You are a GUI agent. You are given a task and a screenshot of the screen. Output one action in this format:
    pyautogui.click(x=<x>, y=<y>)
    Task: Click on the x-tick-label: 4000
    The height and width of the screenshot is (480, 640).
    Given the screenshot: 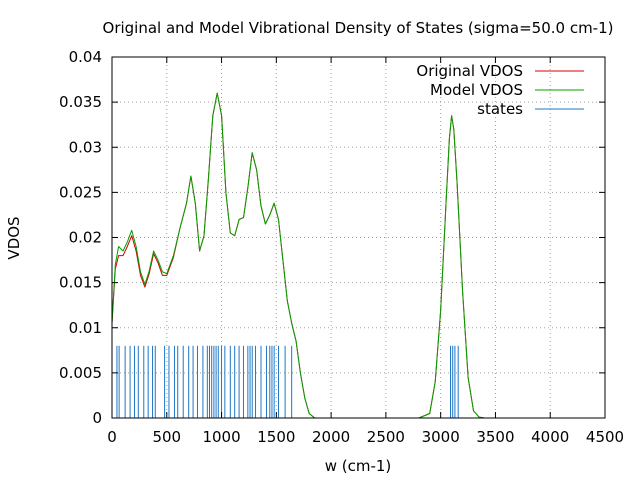 What is the action you would take?
    pyautogui.click(x=550, y=437)
    